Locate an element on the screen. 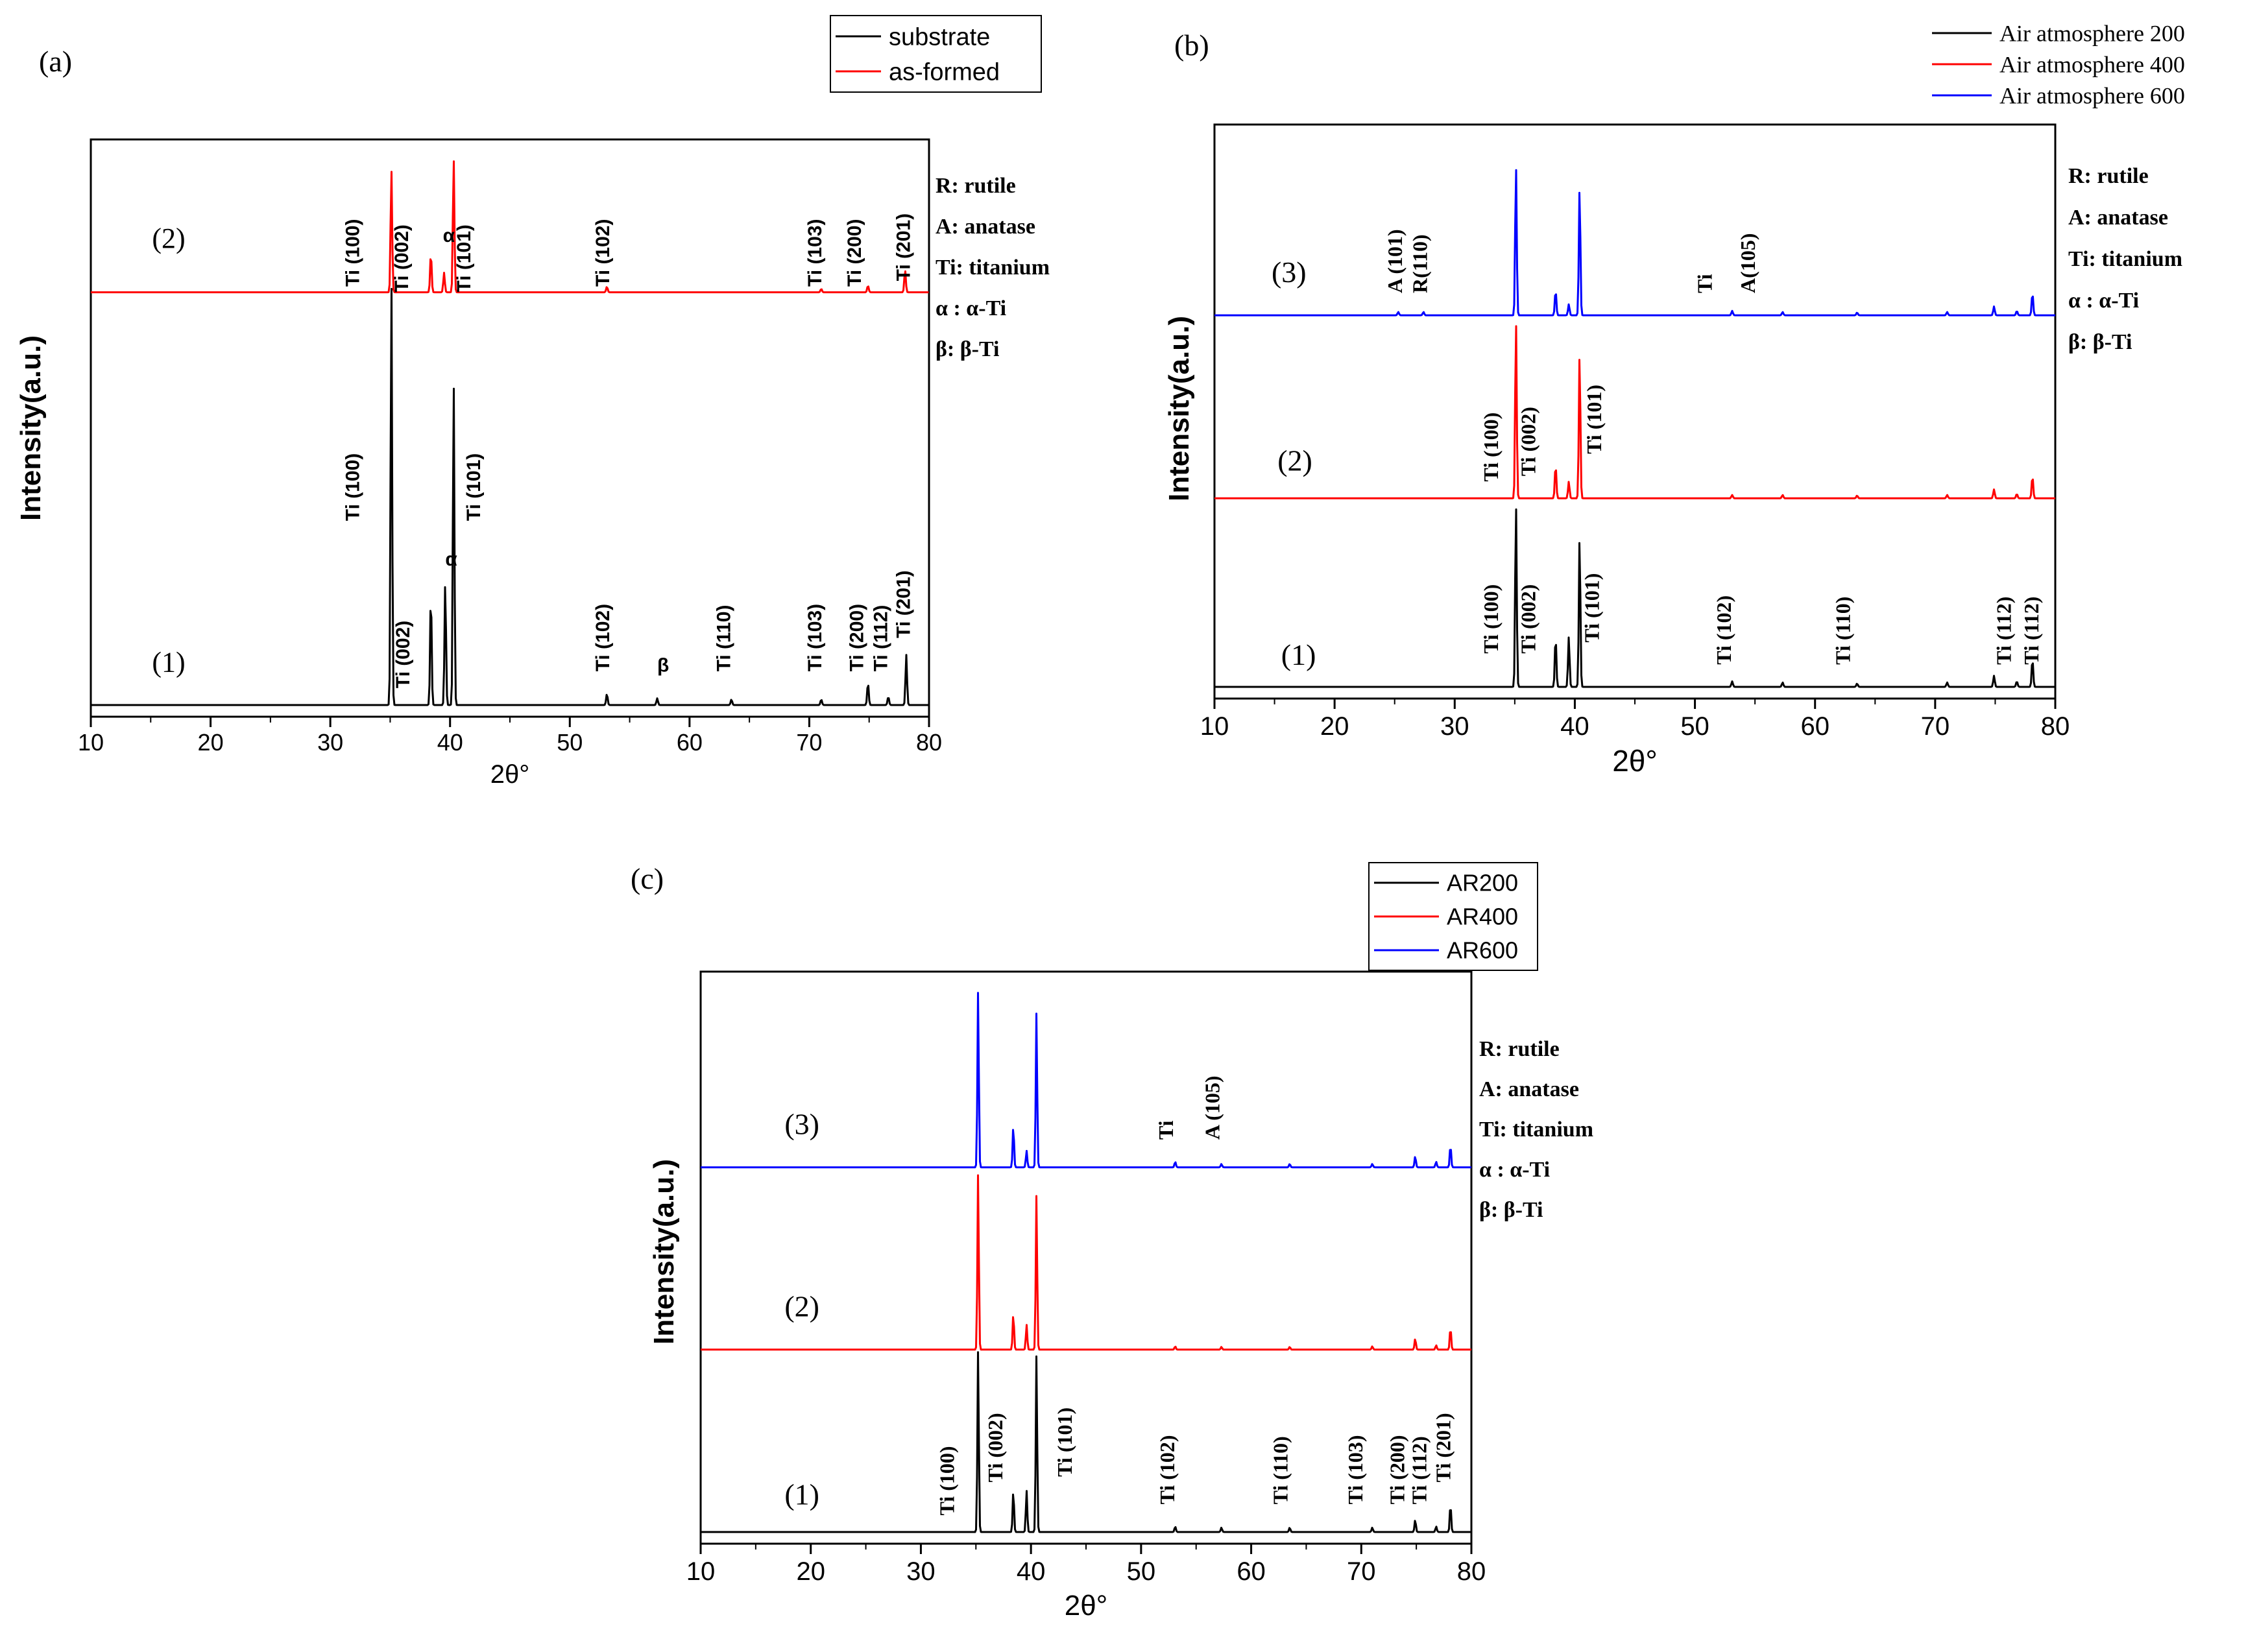 The image size is (2246, 1652). legend-label: AR400 is located at coordinates (1482, 917).